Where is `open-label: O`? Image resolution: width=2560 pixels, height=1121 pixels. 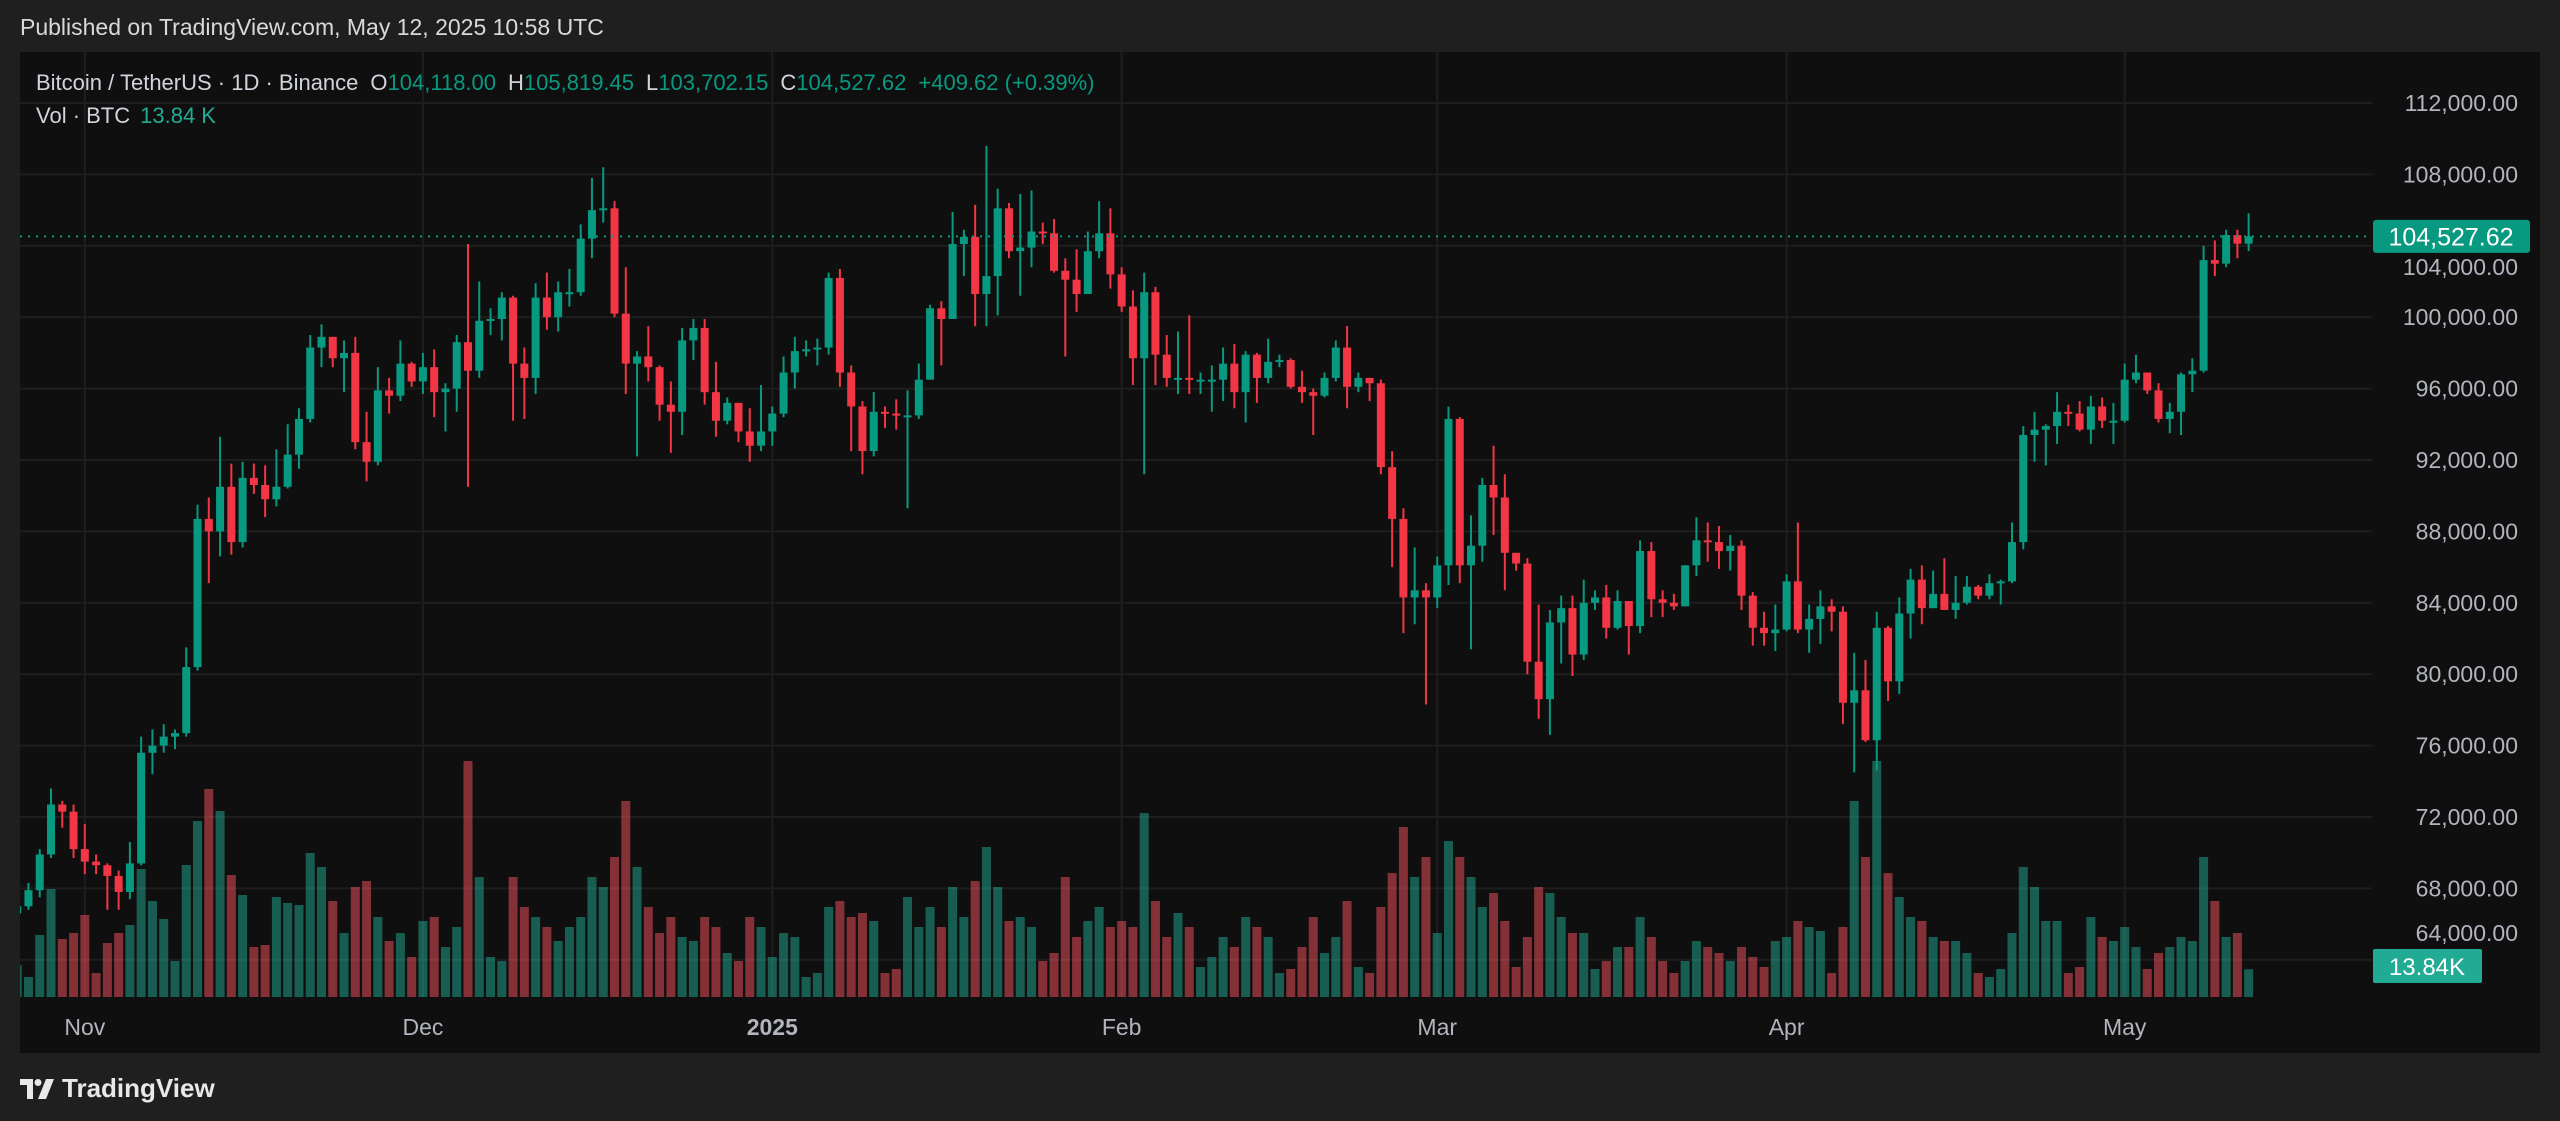 open-label: O is located at coordinates (379, 82).